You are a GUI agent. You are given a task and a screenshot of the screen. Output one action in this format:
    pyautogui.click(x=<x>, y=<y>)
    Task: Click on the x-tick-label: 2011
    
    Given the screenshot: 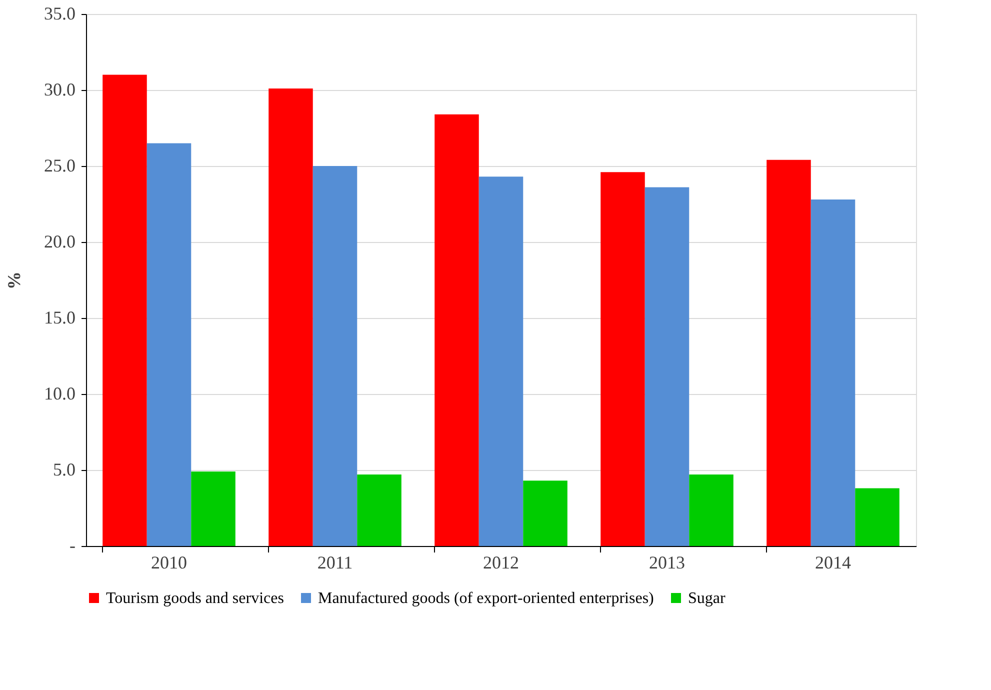 What is the action you would take?
    pyautogui.click(x=335, y=562)
    